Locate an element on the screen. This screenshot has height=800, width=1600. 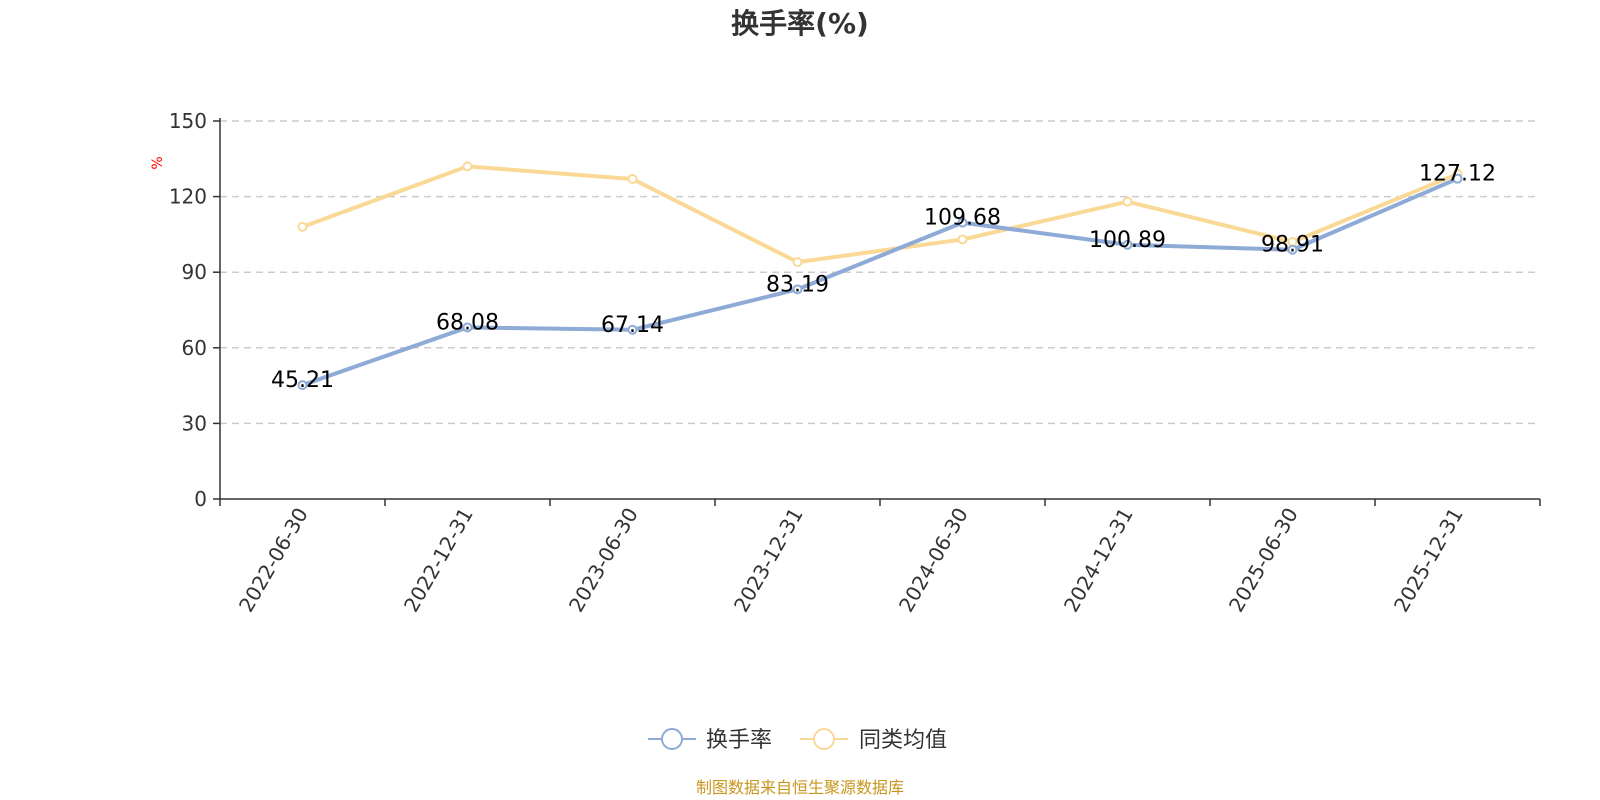
legend-item-turnover: 换手率 is located at coordinates (710, 740).